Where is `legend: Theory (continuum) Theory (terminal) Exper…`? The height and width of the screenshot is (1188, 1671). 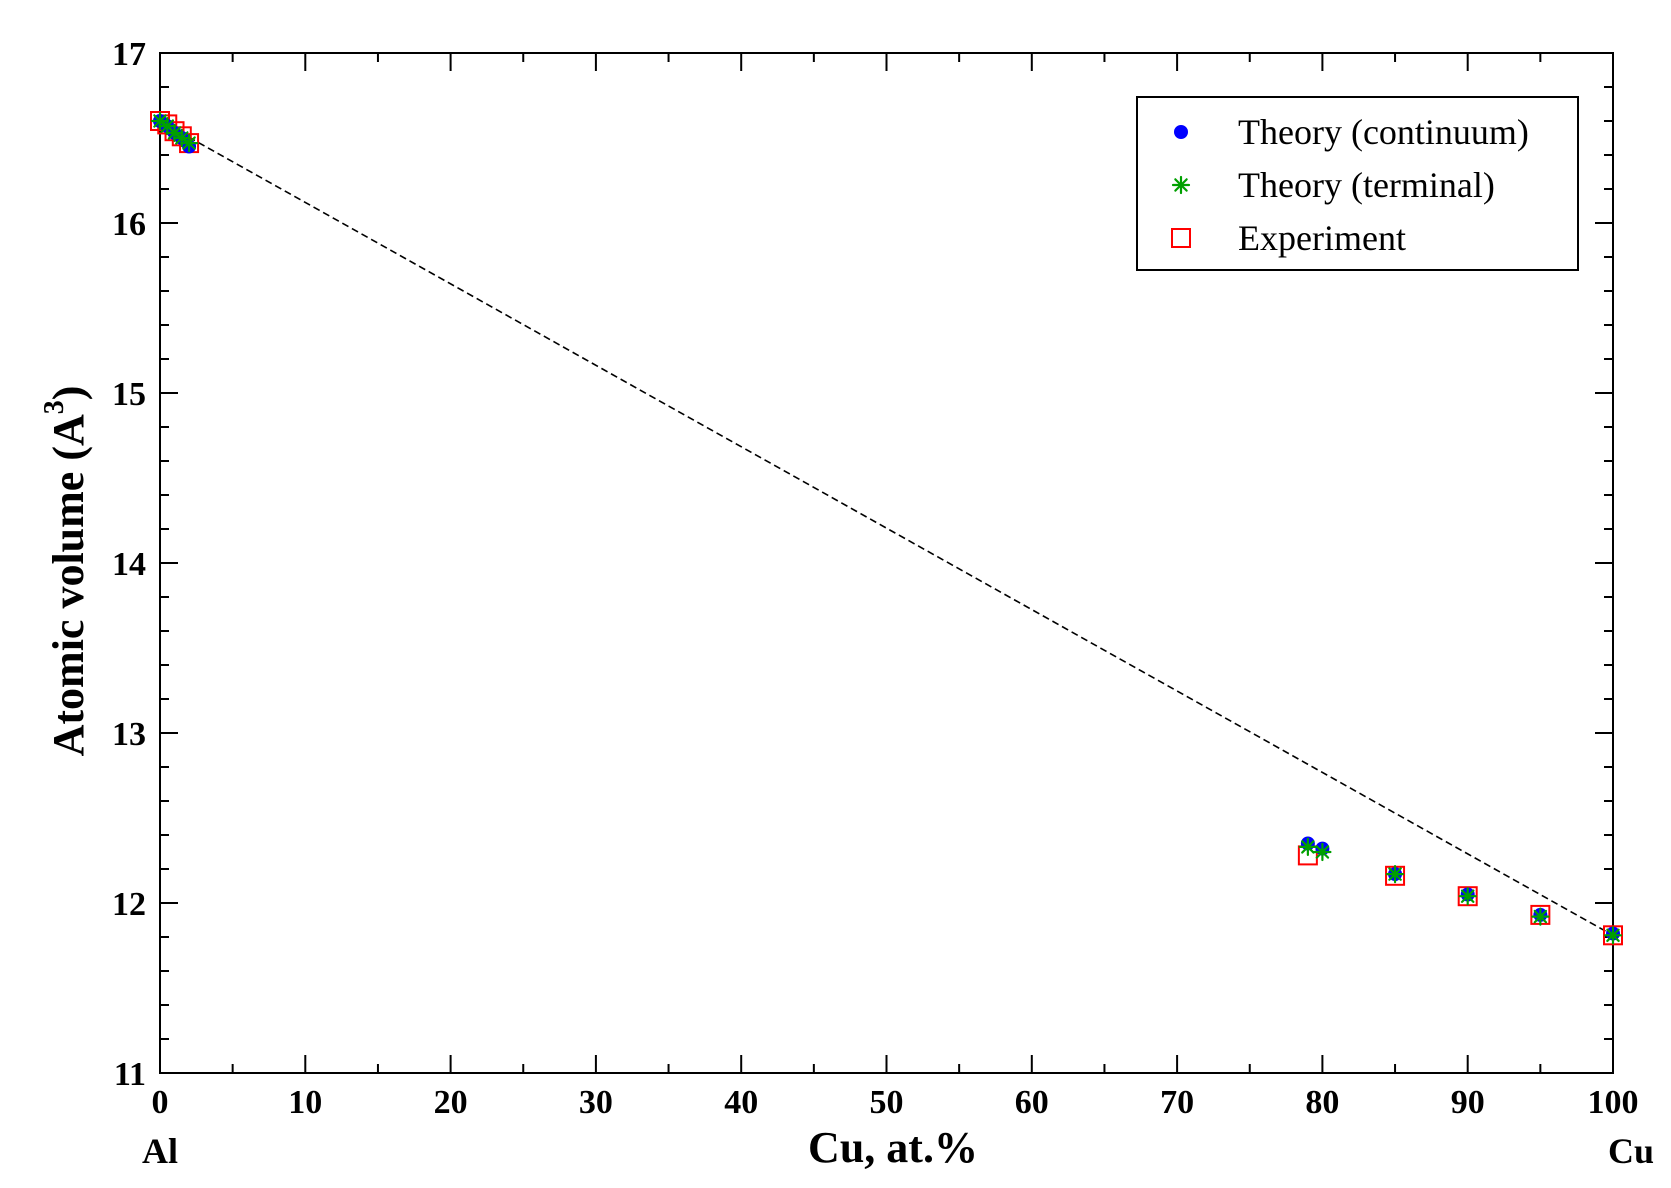 legend: Theory (continuum) Theory (terminal) Exper… is located at coordinates (1357, 183).